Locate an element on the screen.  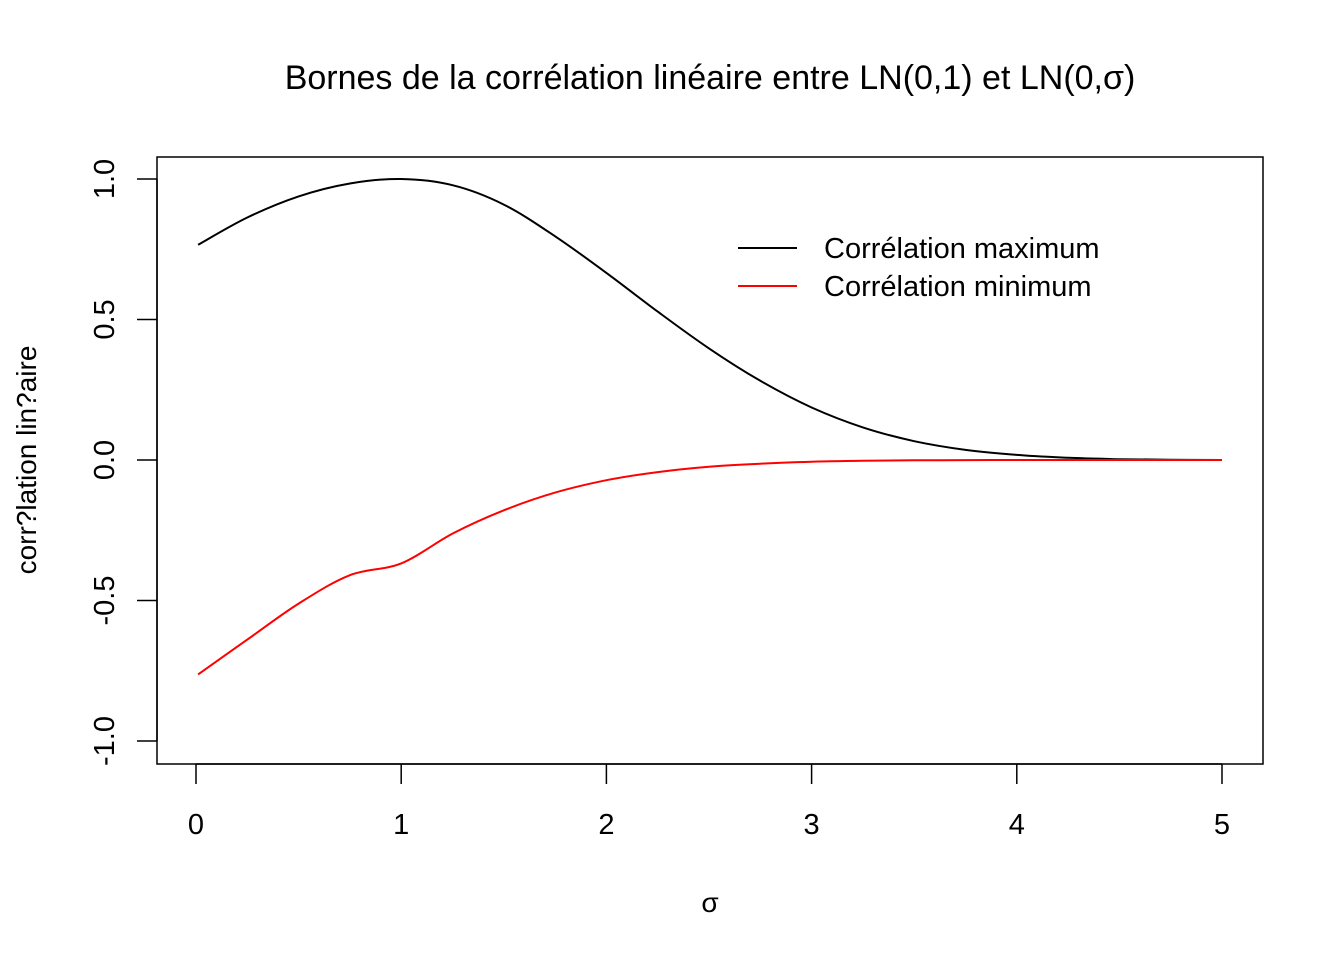
y-tick-label: -0.5 is located at coordinates (105, 601).